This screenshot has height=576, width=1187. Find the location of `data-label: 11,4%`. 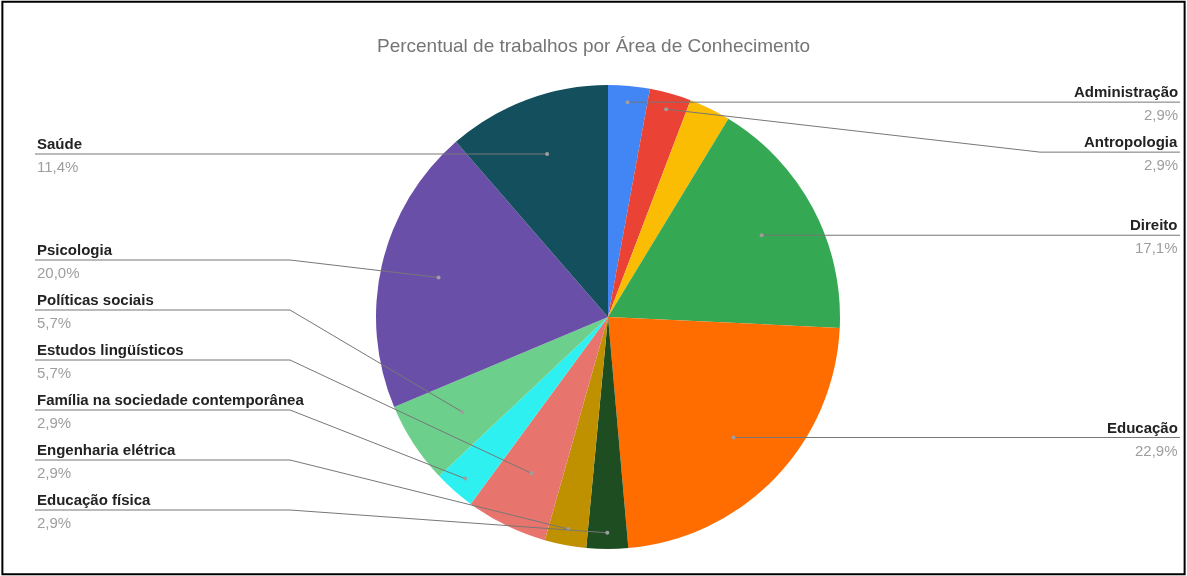

data-label: 11,4% is located at coordinates (58, 166).